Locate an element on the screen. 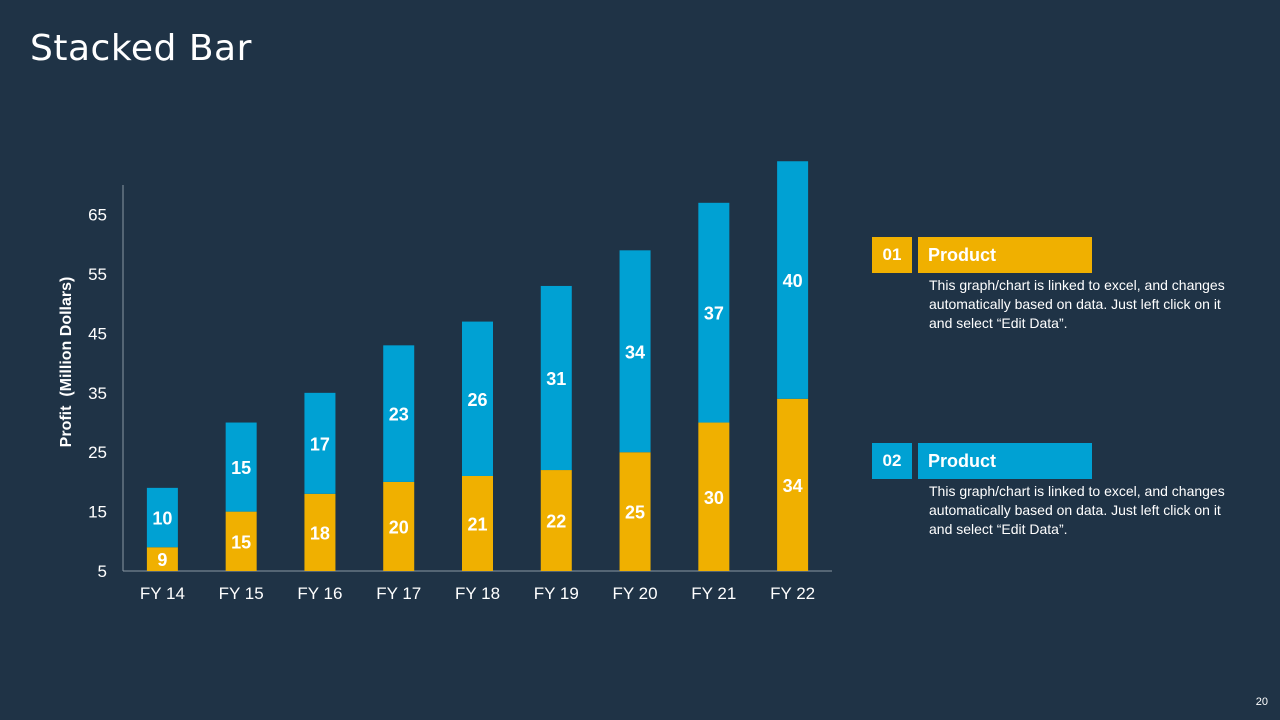 The image size is (1280, 720). data-label: 26 is located at coordinates (477, 400).